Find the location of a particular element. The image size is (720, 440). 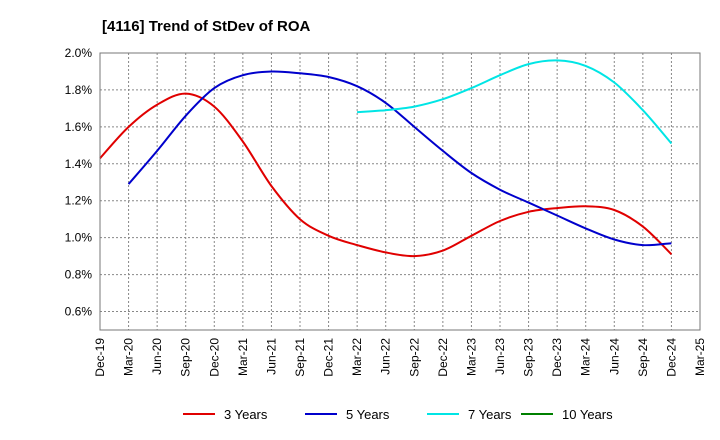

x-tick-label: Mar-21 is located at coordinates (243, 357).